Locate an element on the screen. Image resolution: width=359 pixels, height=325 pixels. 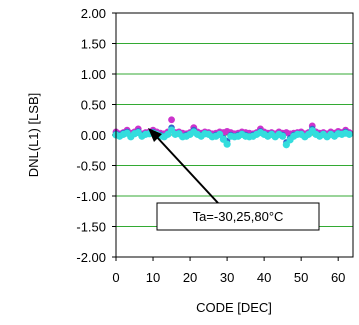
y-tick-label: 1.00 is located at coordinates (93, 74).